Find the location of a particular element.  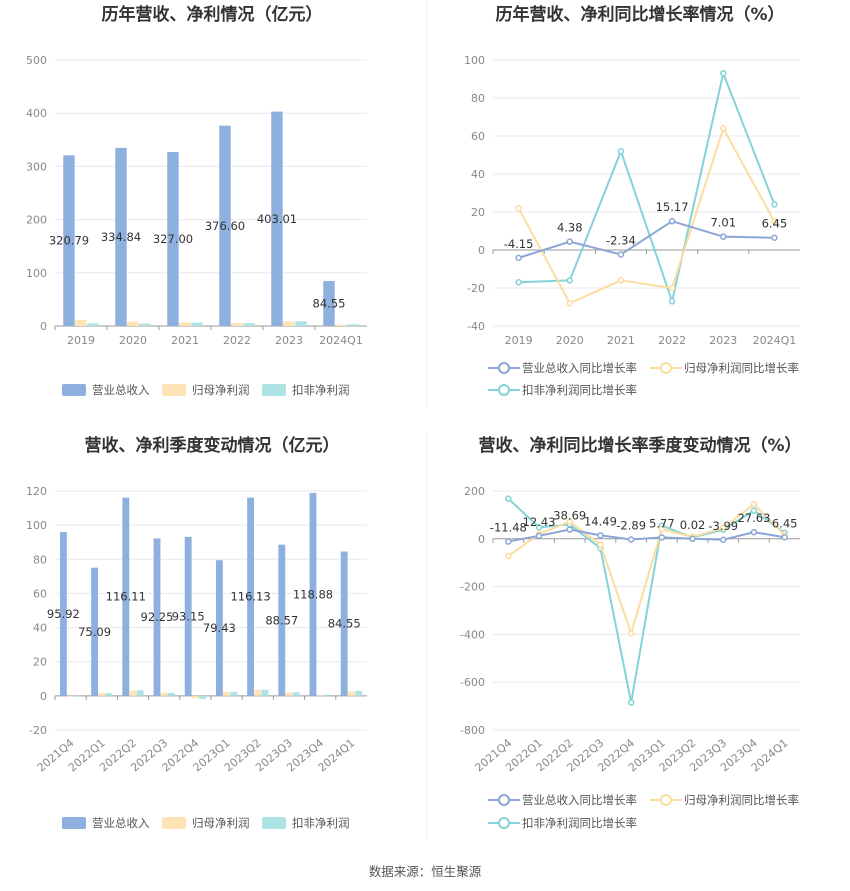

legend-label: 归母净利润同比增长率 is located at coordinates (741, 800).